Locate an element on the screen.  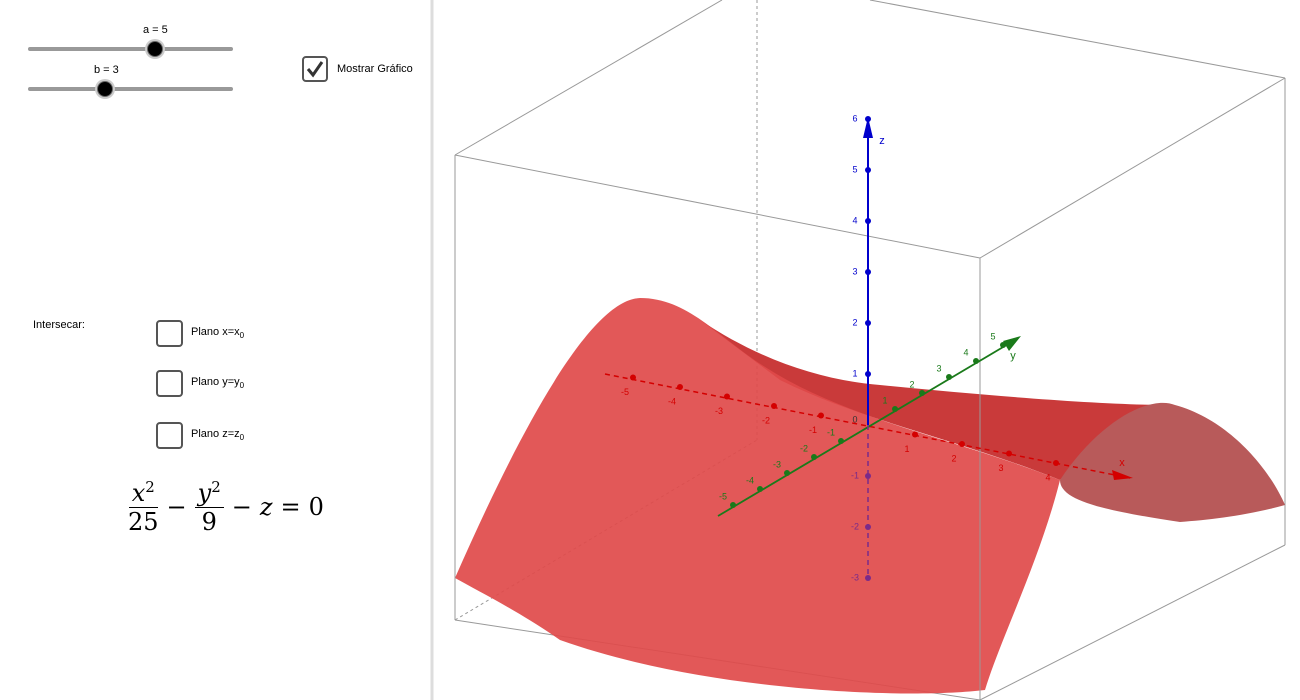
checkbox-label: Plano y=y0 is located at coordinates (217, 383).